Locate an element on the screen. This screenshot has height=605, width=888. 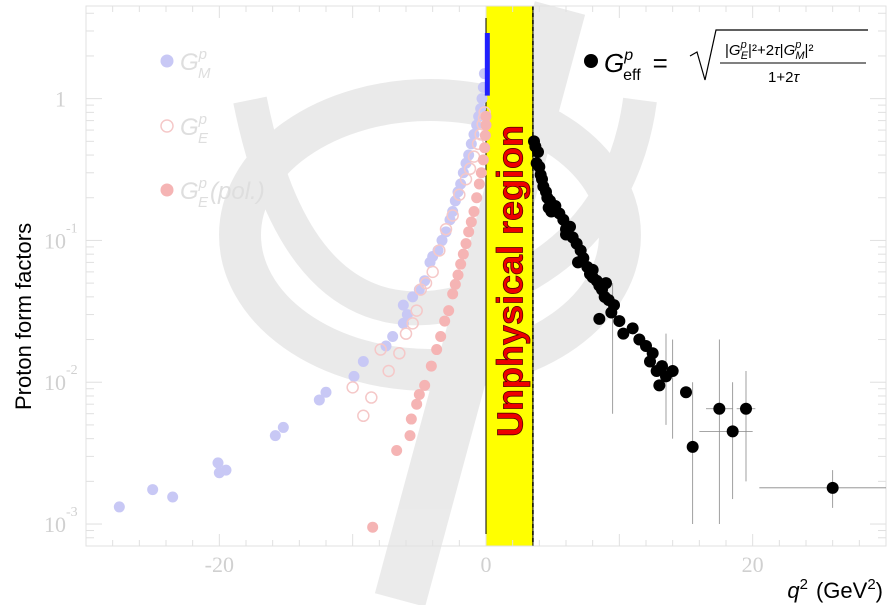
x-tick-label: 0 is located at coordinates (486, 564).